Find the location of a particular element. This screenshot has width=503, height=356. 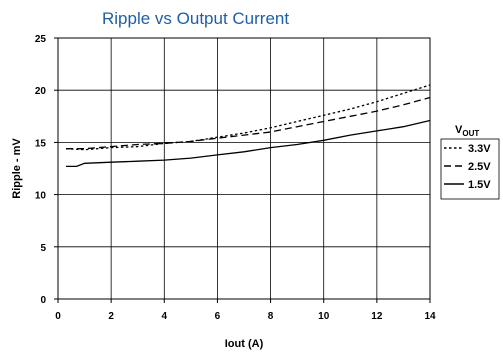

x-tick-label: 12 is located at coordinates (377, 316).